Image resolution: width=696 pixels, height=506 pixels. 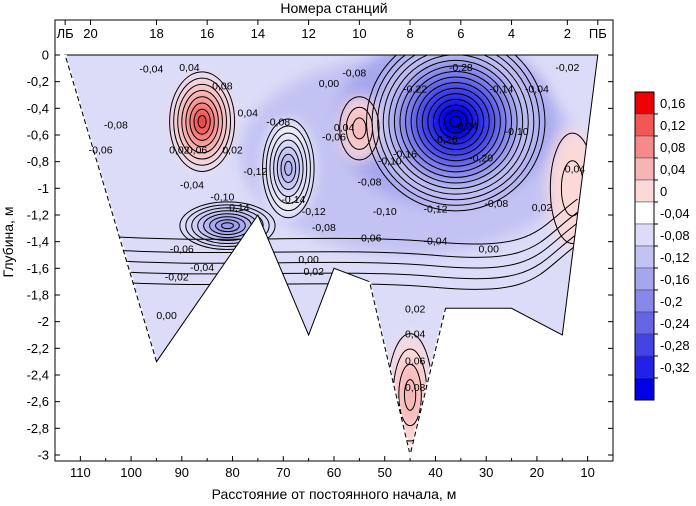 What do you see at coordinates (38, 428) in the screenshot?
I see `y-tick-label: -2,8` at bounding box center [38, 428].